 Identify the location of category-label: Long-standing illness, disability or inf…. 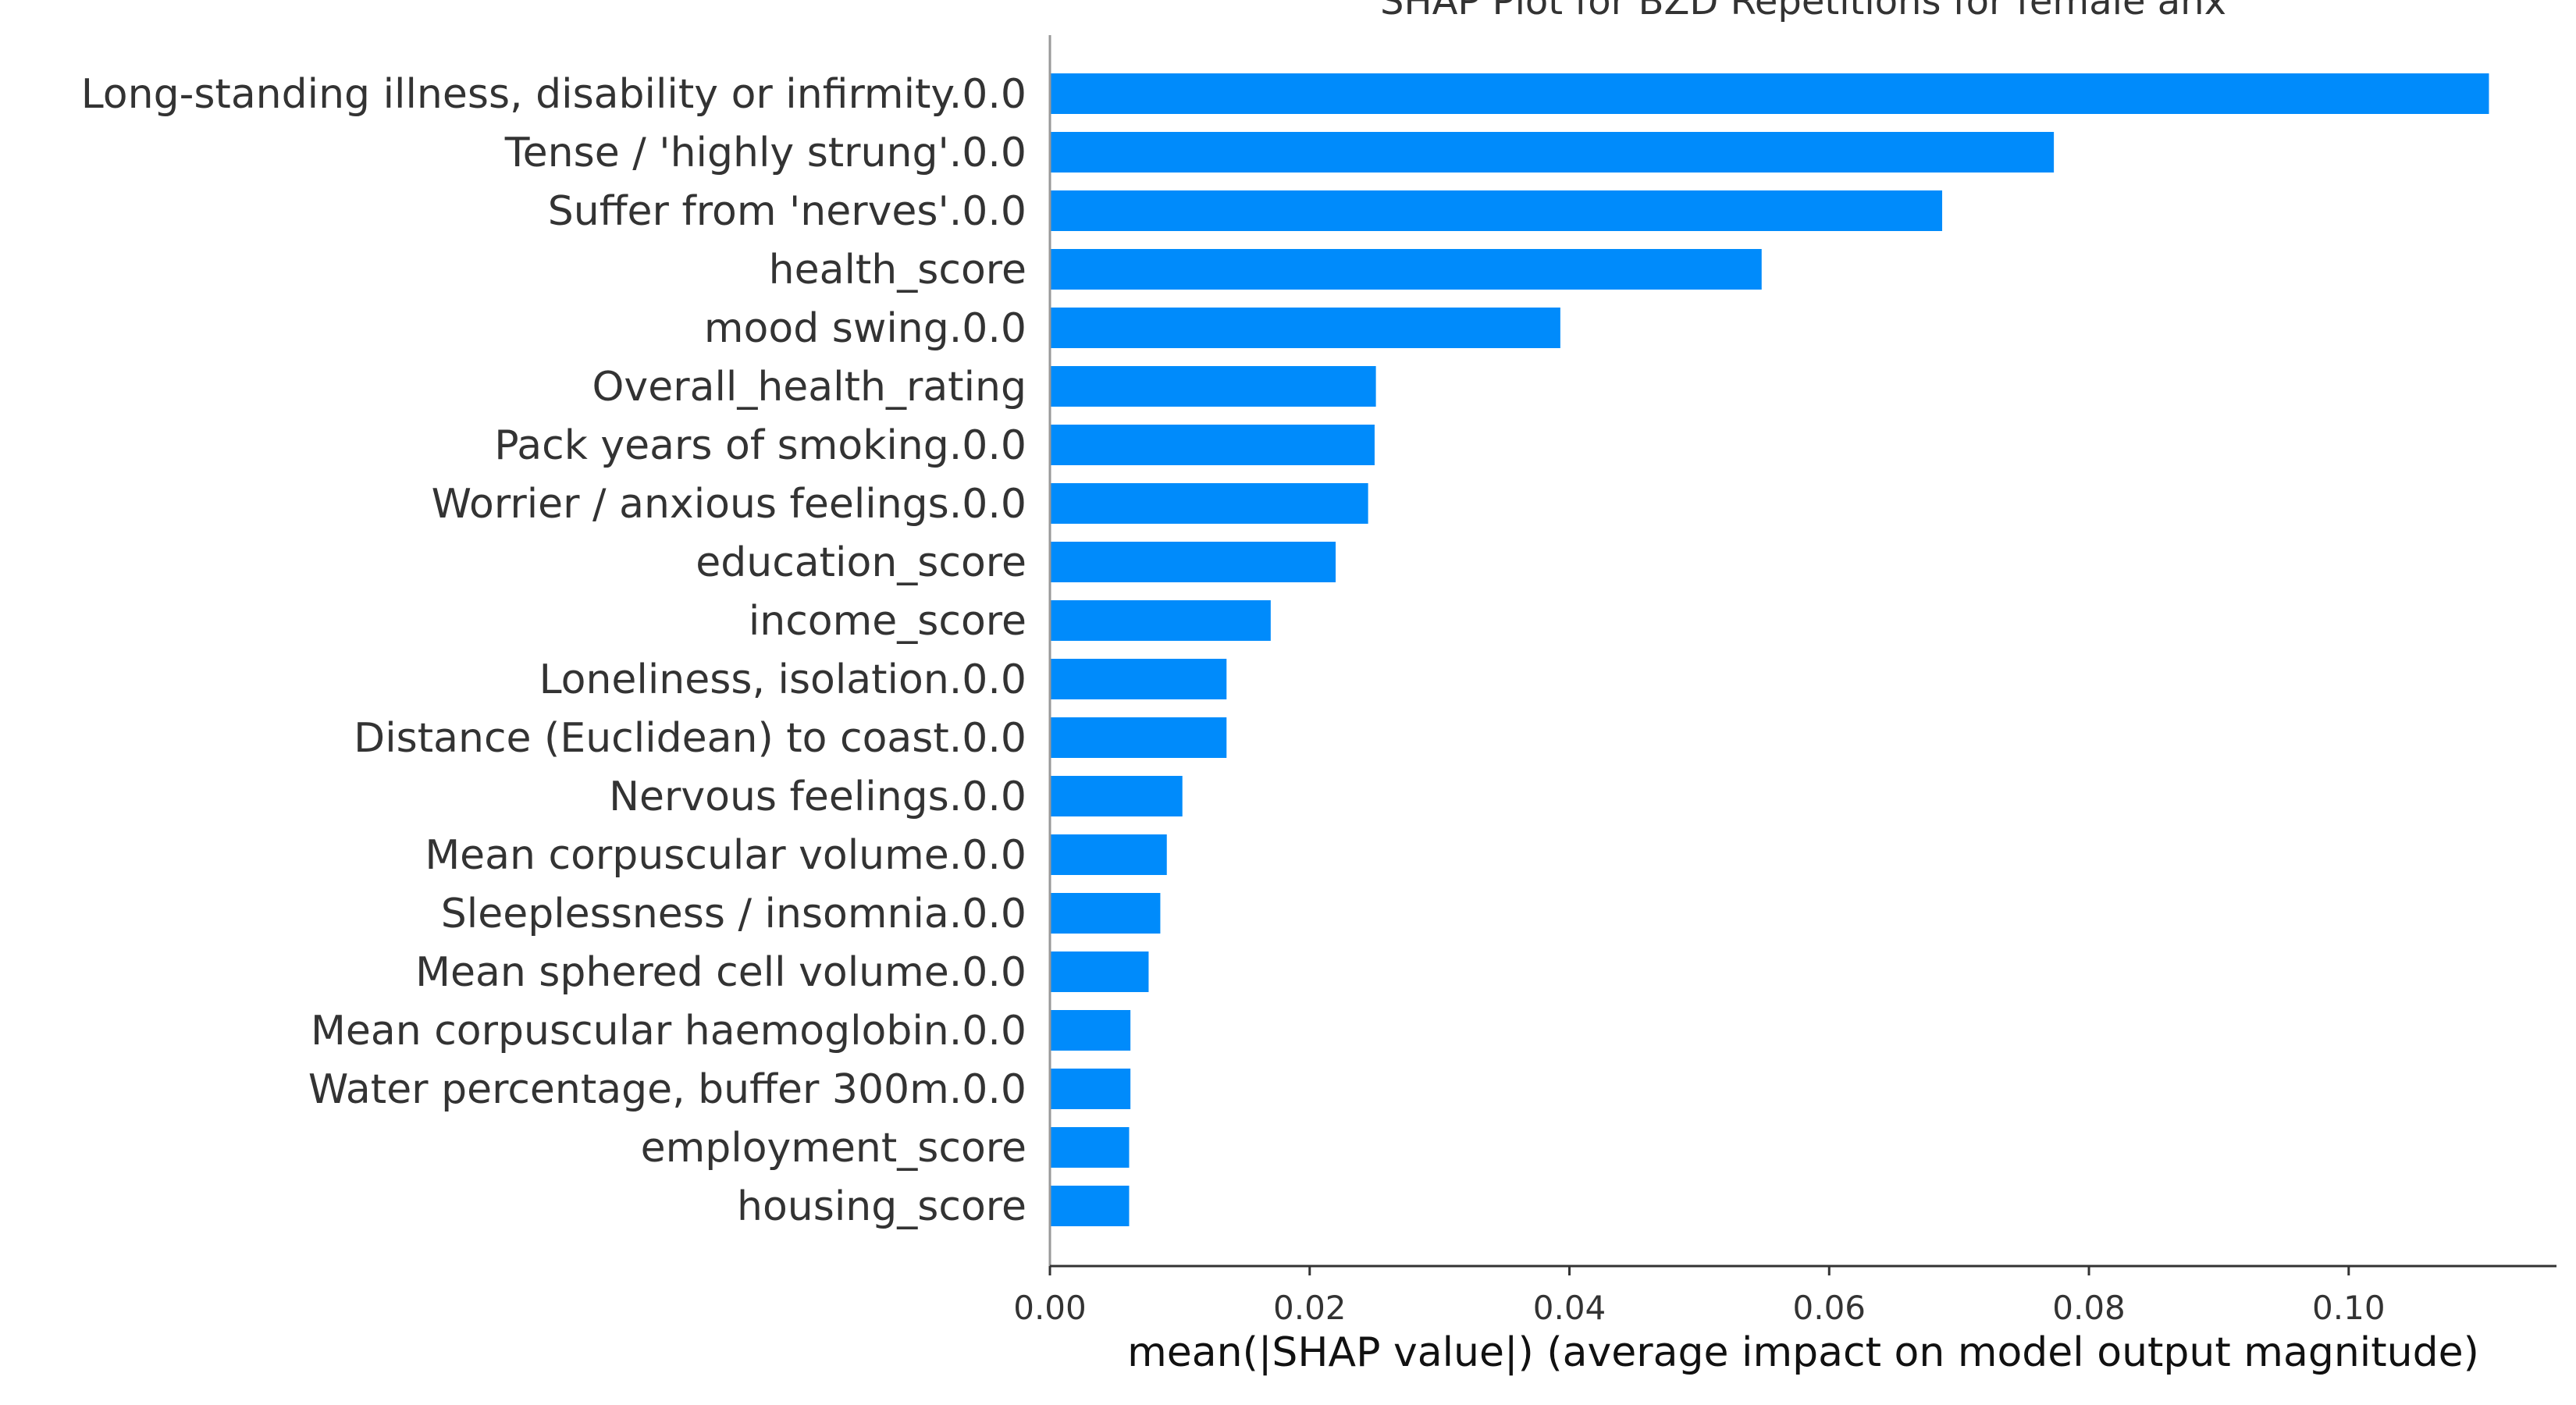
(553, 94).